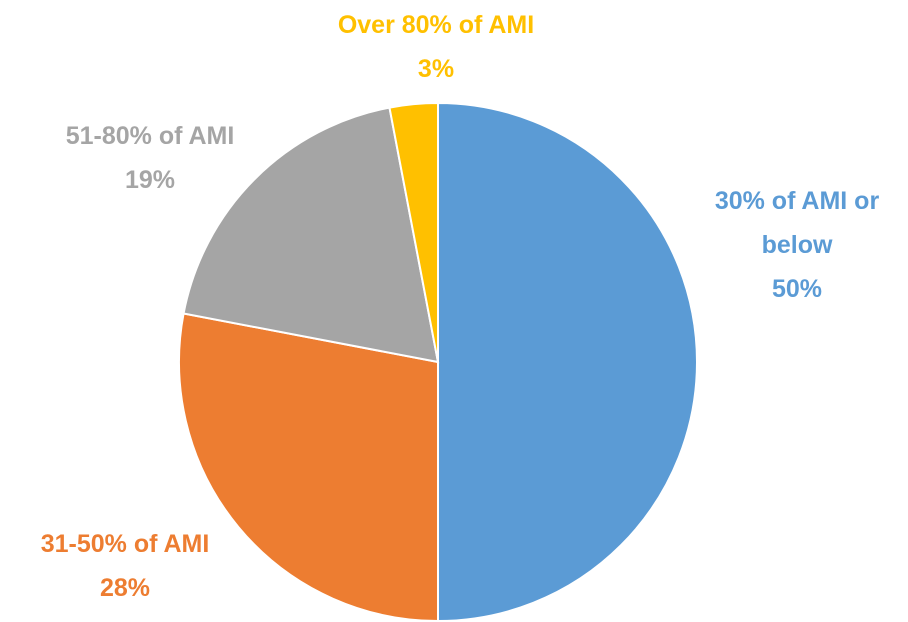  What do you see at coordinates (150, 136) in the screenshot?
I see `slice-category: 51-80% of AMI` at bounding box center [150, 136].